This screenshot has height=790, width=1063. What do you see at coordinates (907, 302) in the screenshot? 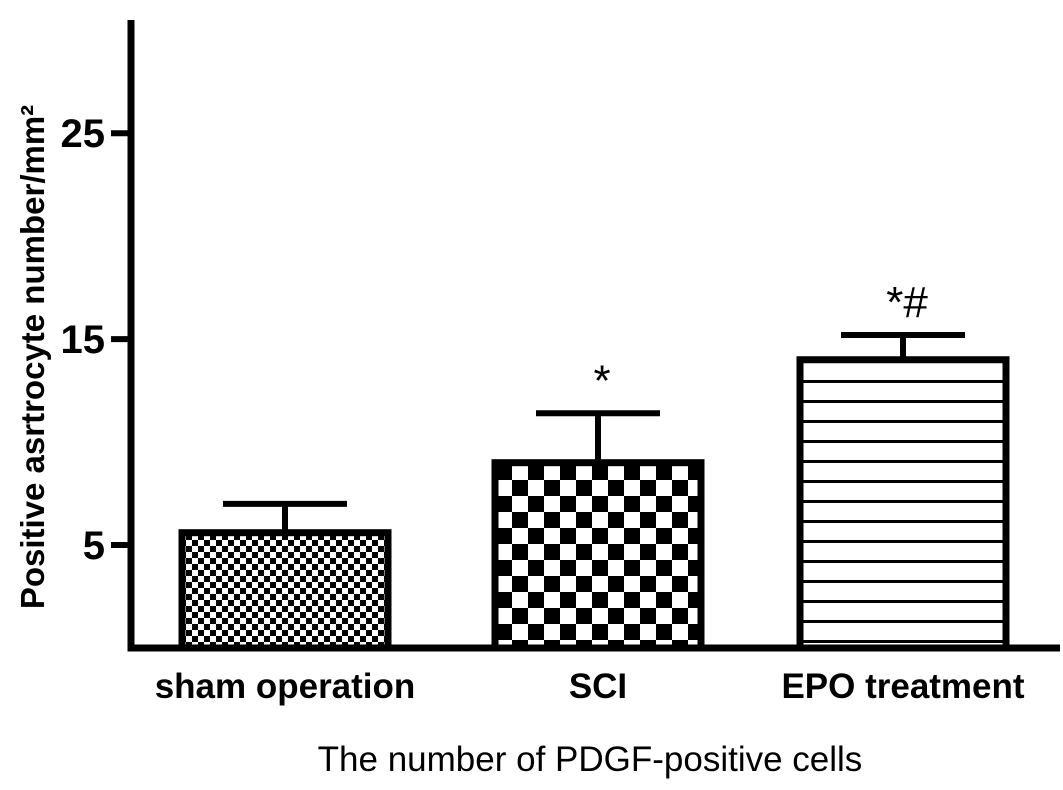
I see `significance-annotation-2: *#` at bounding box center [907, 302].